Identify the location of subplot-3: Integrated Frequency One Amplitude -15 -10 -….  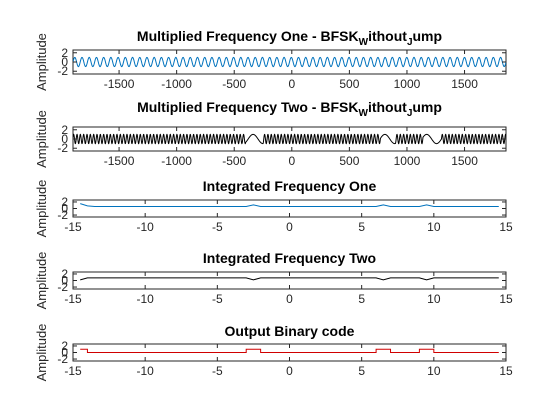
(273, 207).